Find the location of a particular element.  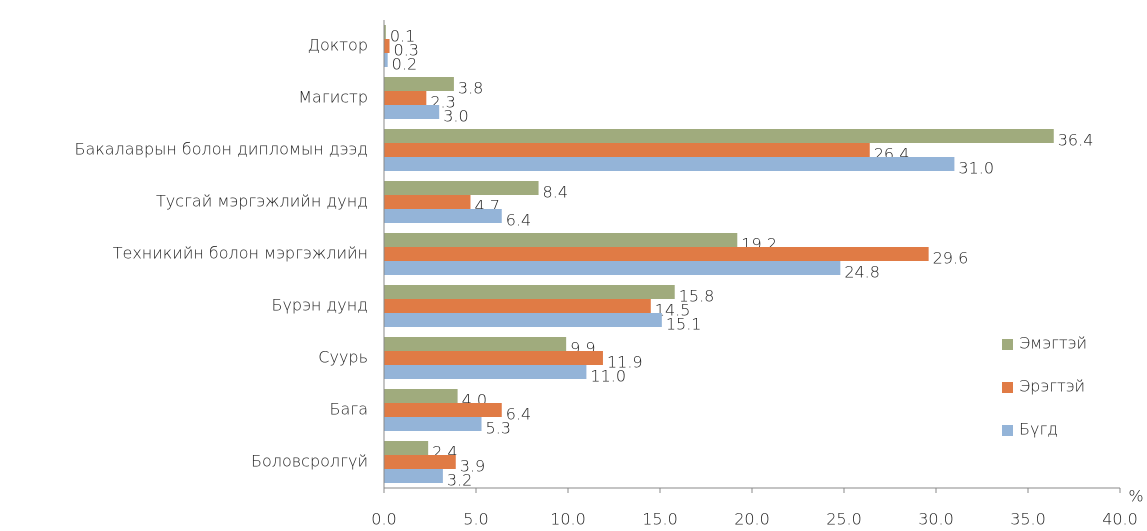

data-label: 11.0 is located at coordinates (608, 376).